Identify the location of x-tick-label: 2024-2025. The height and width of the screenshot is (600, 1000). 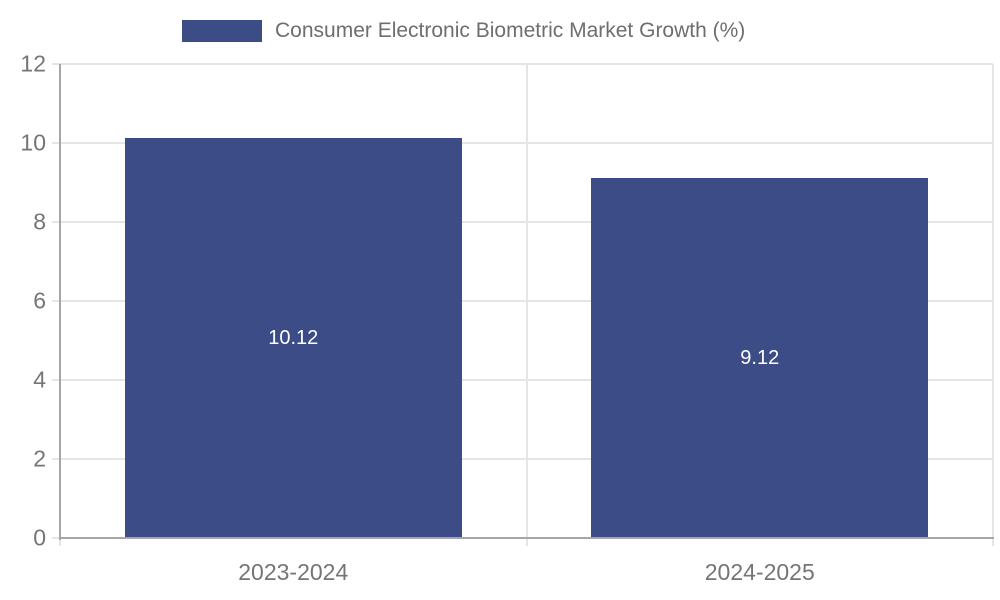
(759, 572).